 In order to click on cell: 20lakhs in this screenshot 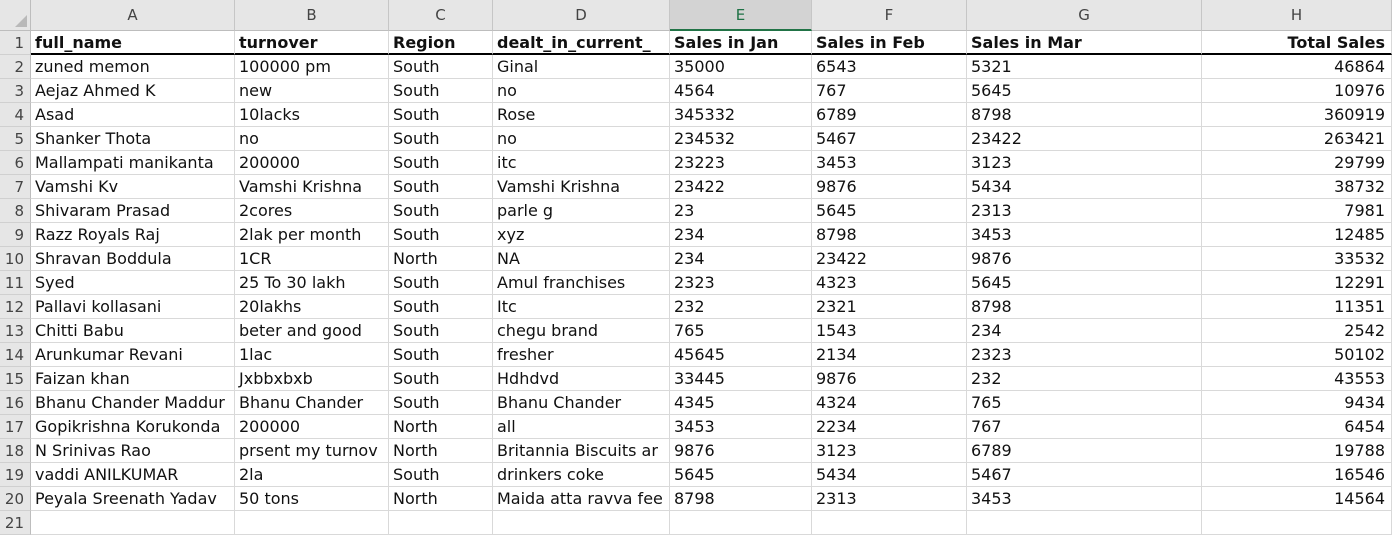, I will do `click(312, 307)`.